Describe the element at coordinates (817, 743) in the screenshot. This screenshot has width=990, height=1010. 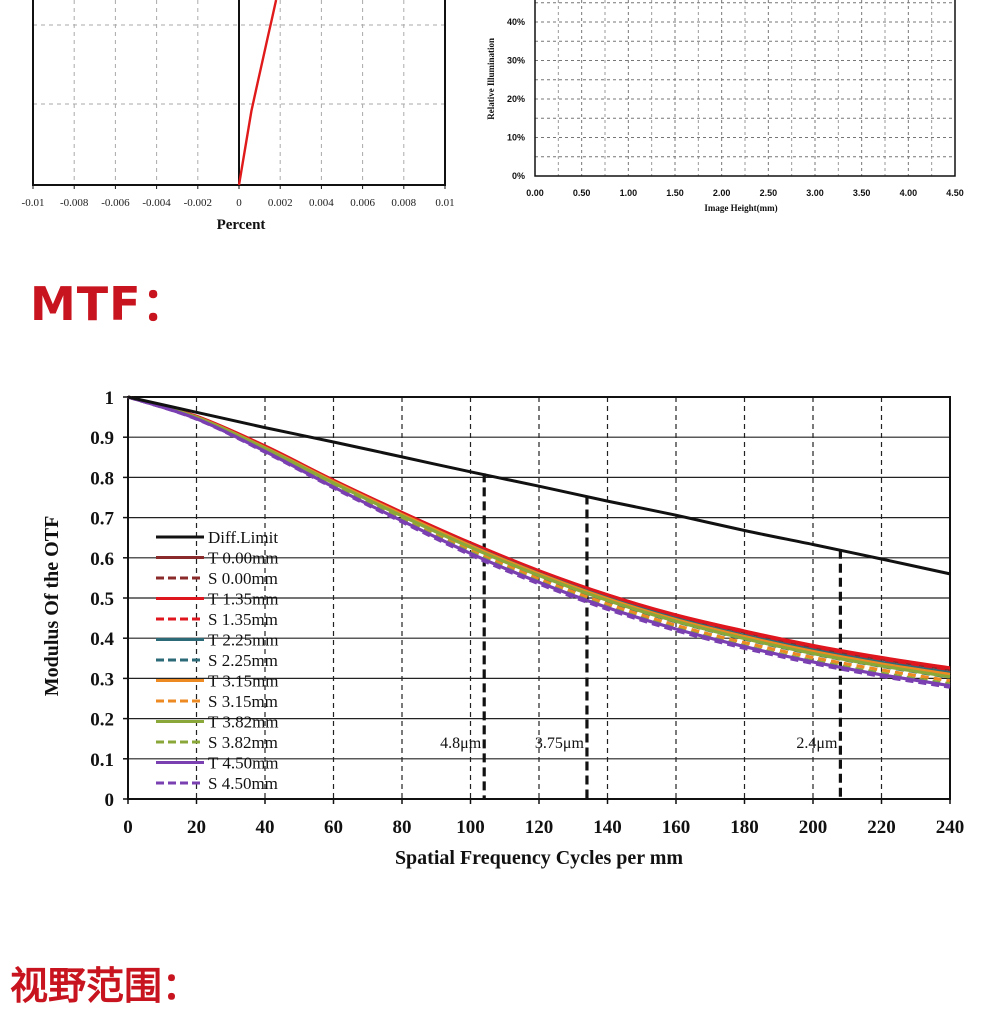
I see `pixel-size-label: 2.4μm` at that location.